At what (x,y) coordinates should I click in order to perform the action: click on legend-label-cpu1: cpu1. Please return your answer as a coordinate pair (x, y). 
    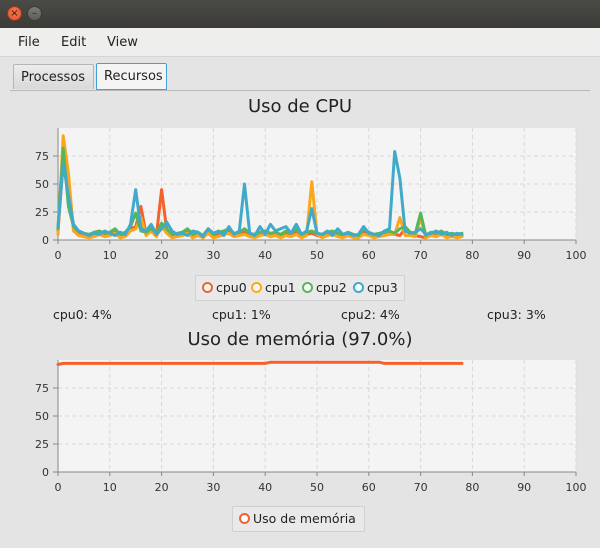
    Looking at the image, I should click on (280, 287).